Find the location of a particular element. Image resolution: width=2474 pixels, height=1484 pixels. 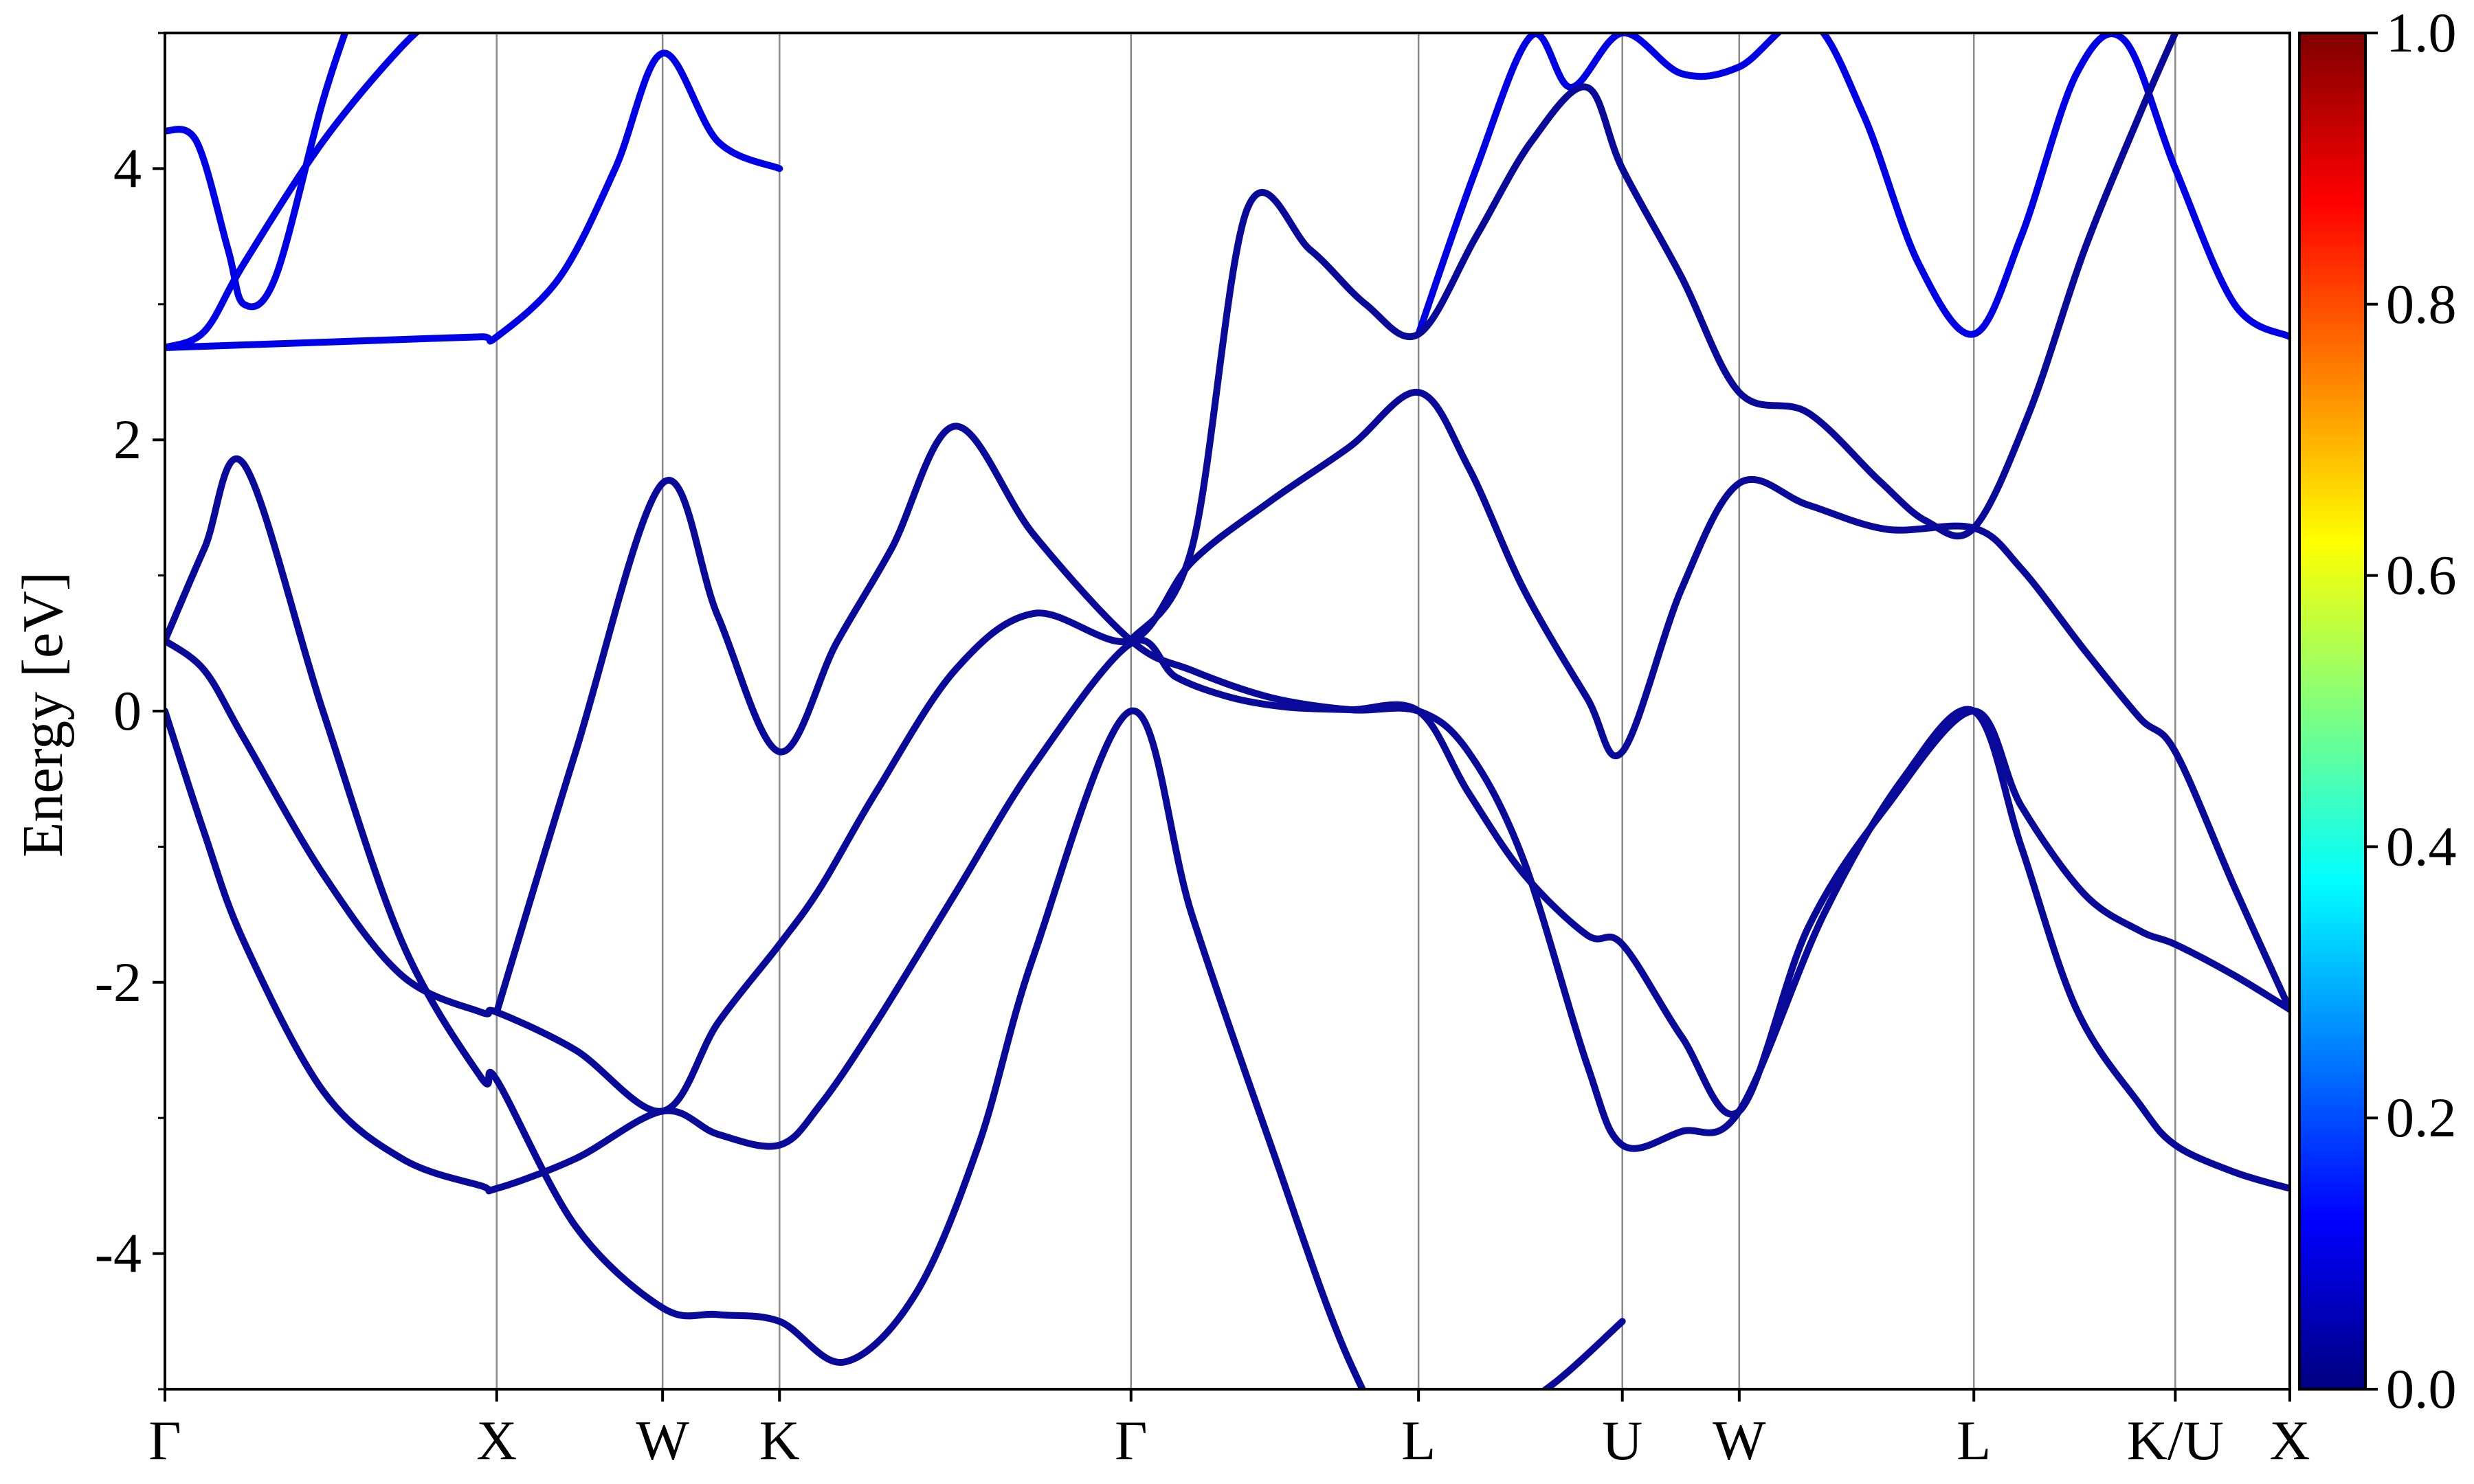

colorbar-tick-label-4: 0.8 is located at coordinates (2421, 304).